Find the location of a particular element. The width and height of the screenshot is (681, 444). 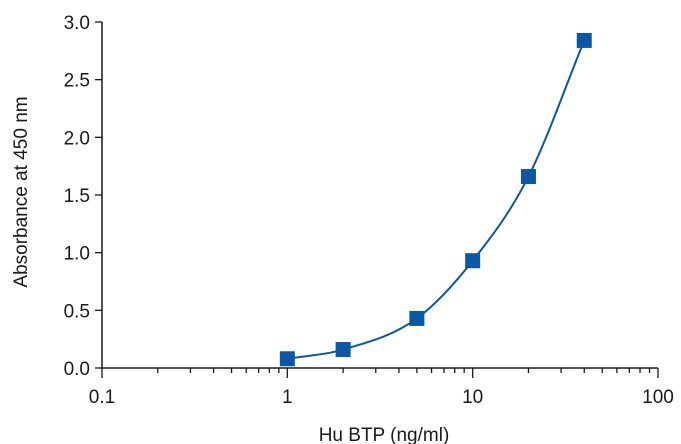

y-tick-label: 2.0 is located at coordinates (77, 138).